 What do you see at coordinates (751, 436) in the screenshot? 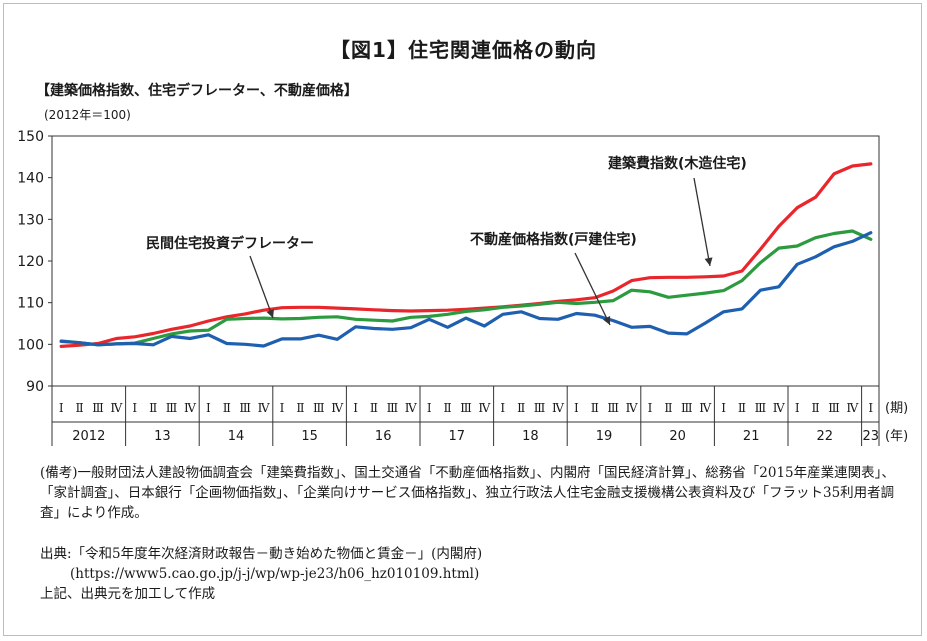
I see `year-label: 21` at bounding box center [751, 436].